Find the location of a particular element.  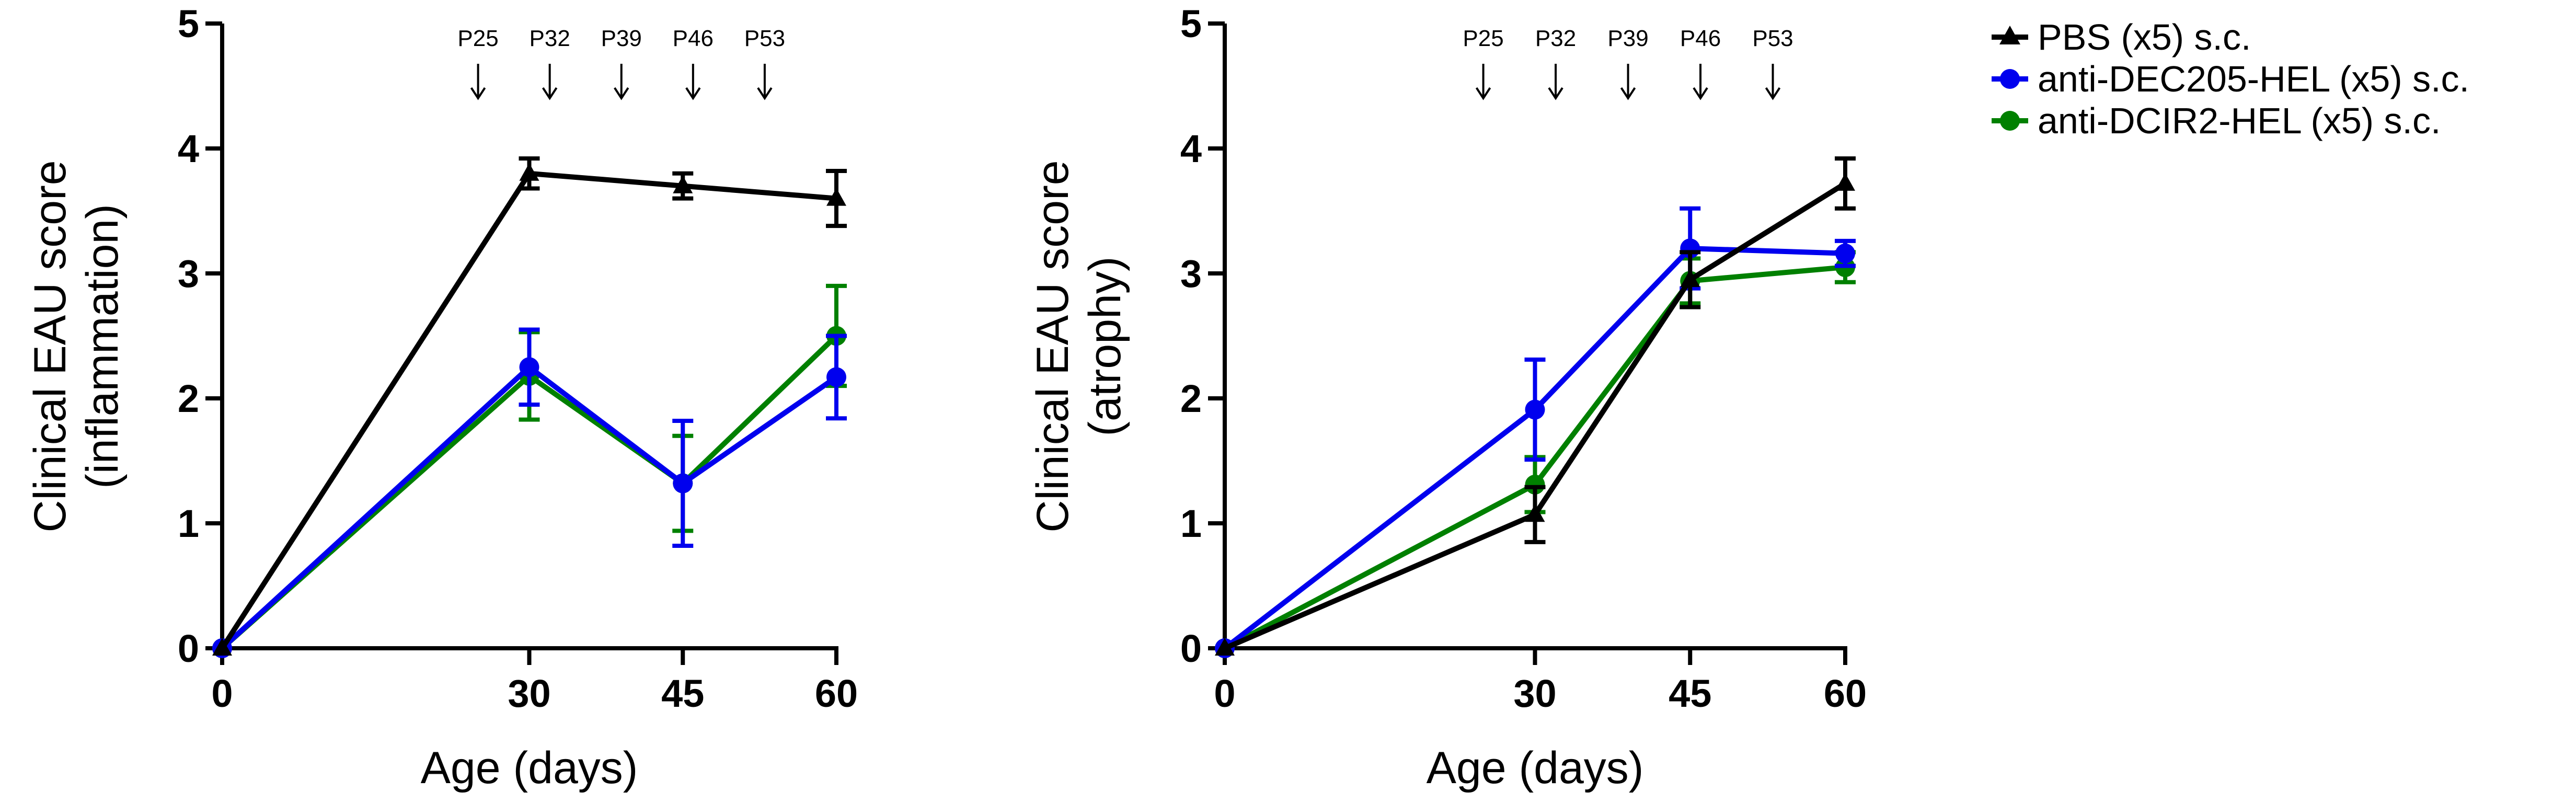

series-dcir2-point is located at coordinates (1535, 485).